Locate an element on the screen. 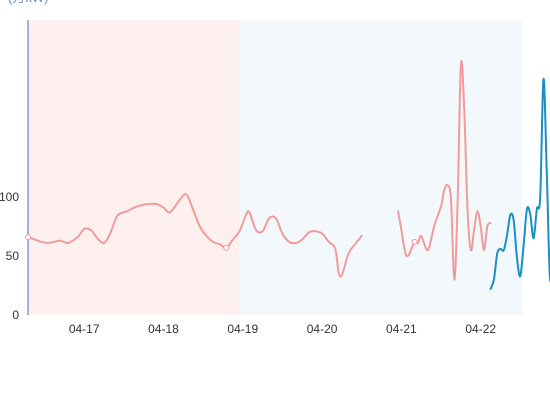 The height and width of the screenshot is (420, 550). x-tick-label: 04-18 is located at coordinates (163, 329).